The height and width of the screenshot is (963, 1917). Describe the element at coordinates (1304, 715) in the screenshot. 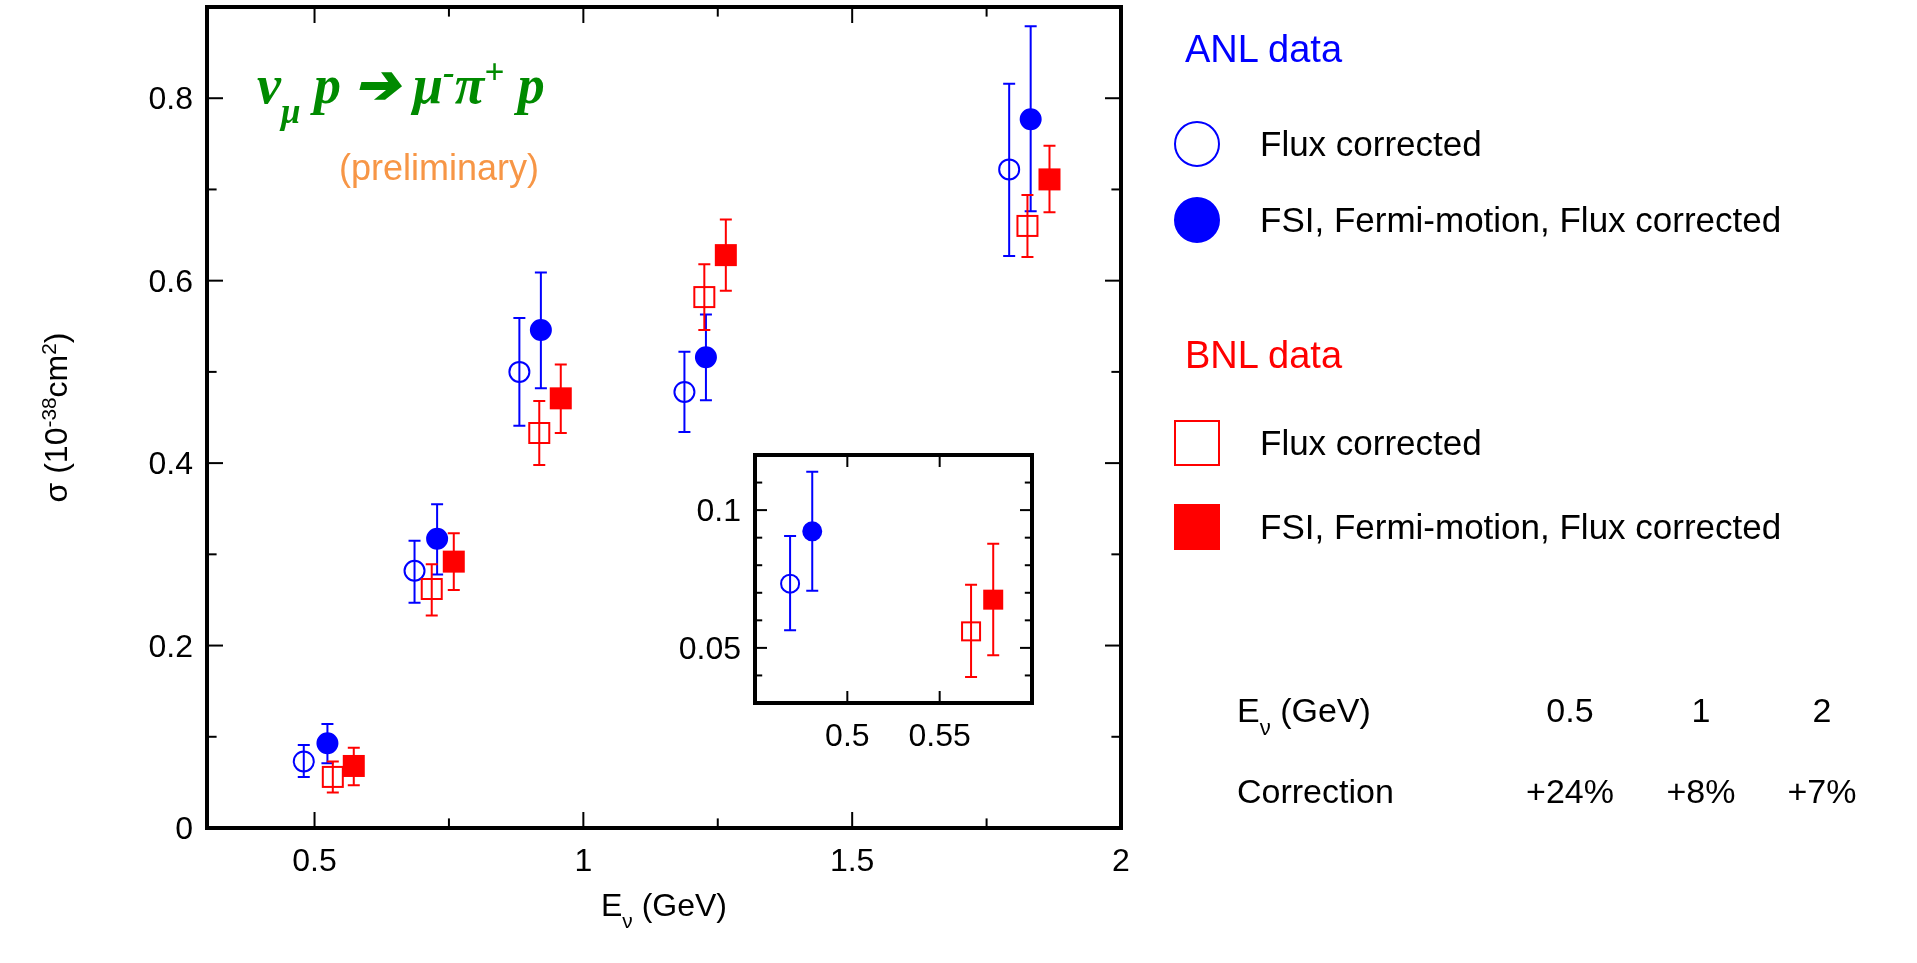

I see `text: E$_{ν}$ (GeV)` at that location.